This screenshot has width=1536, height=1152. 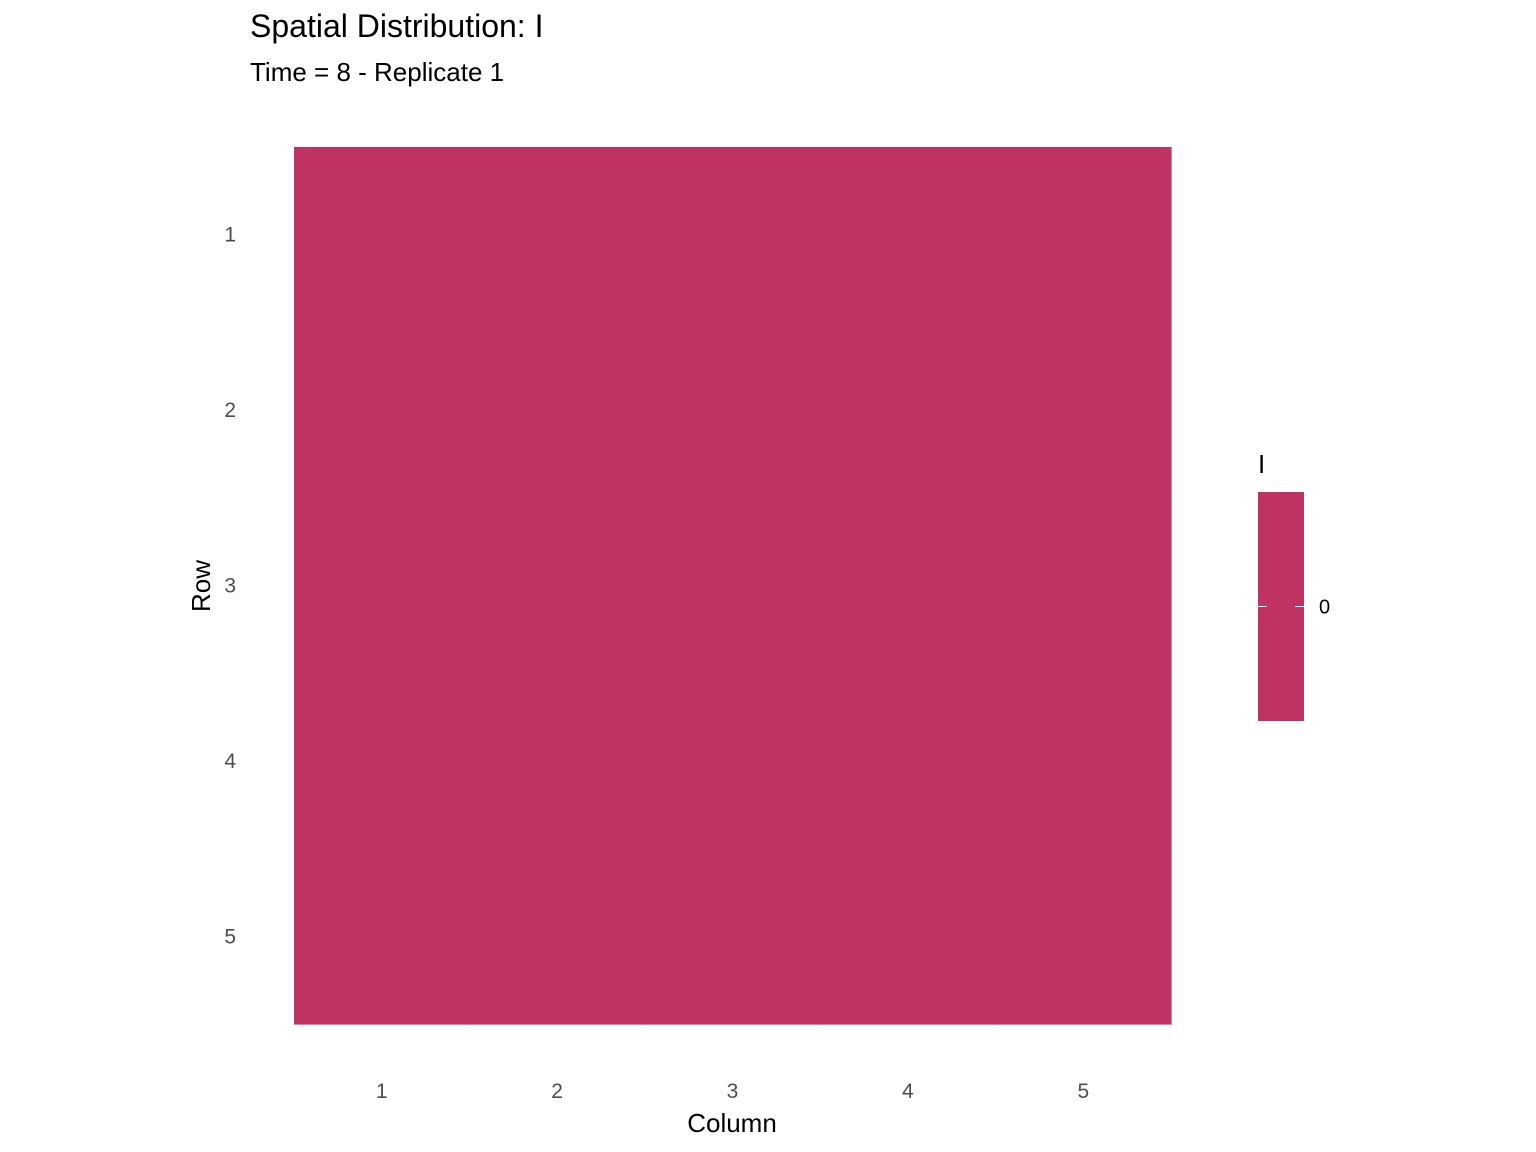 I want to click on heatmap-cell-r4-c1, so click(x=382, y=761).